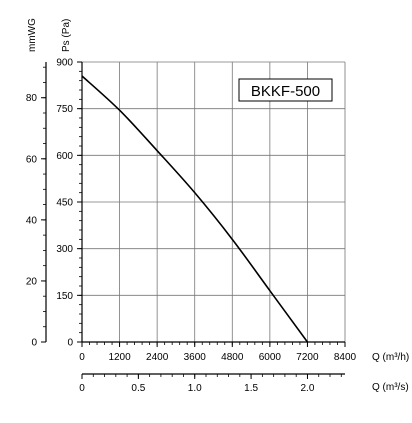  What do you see at coordinates (390, 387) in the screenshot?
I see `x2-axis-title: Q (m³/s)` at bounding box center [390, 387].